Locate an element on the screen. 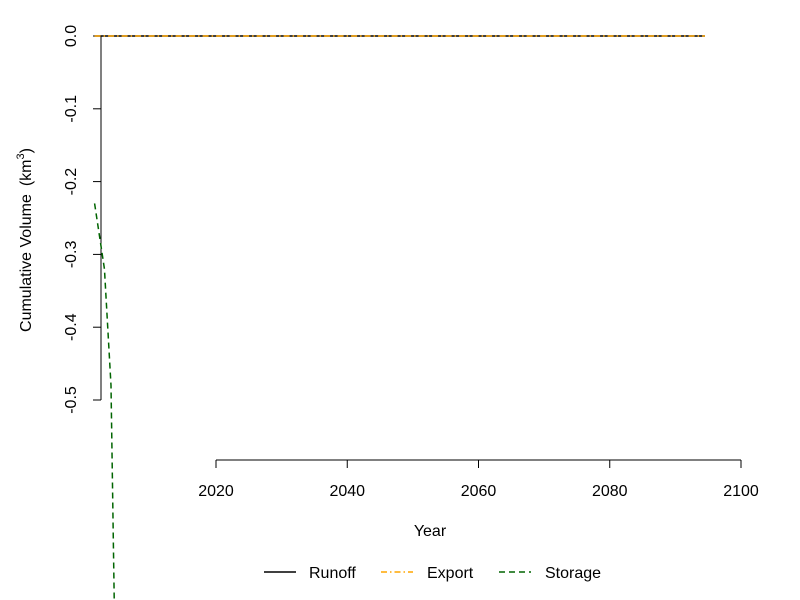 The width and height of the screenshot is (800, 600). series-line-storage is located at coordinates (104, 401).